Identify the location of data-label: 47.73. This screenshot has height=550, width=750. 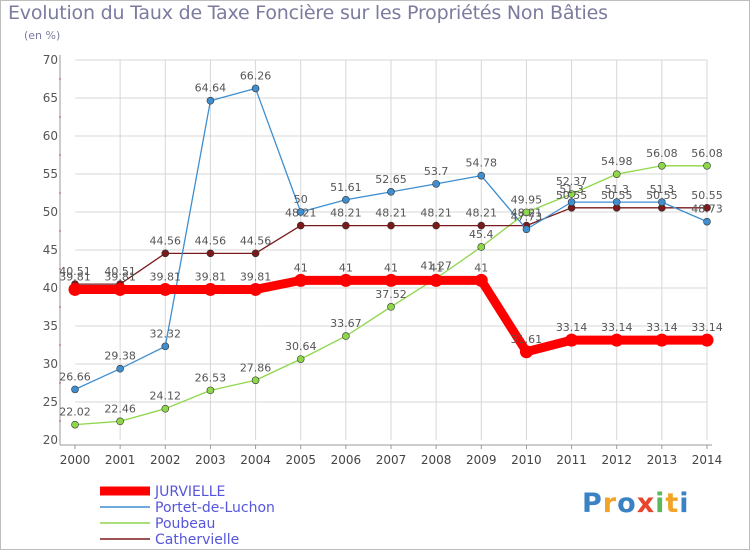
(527, 216).